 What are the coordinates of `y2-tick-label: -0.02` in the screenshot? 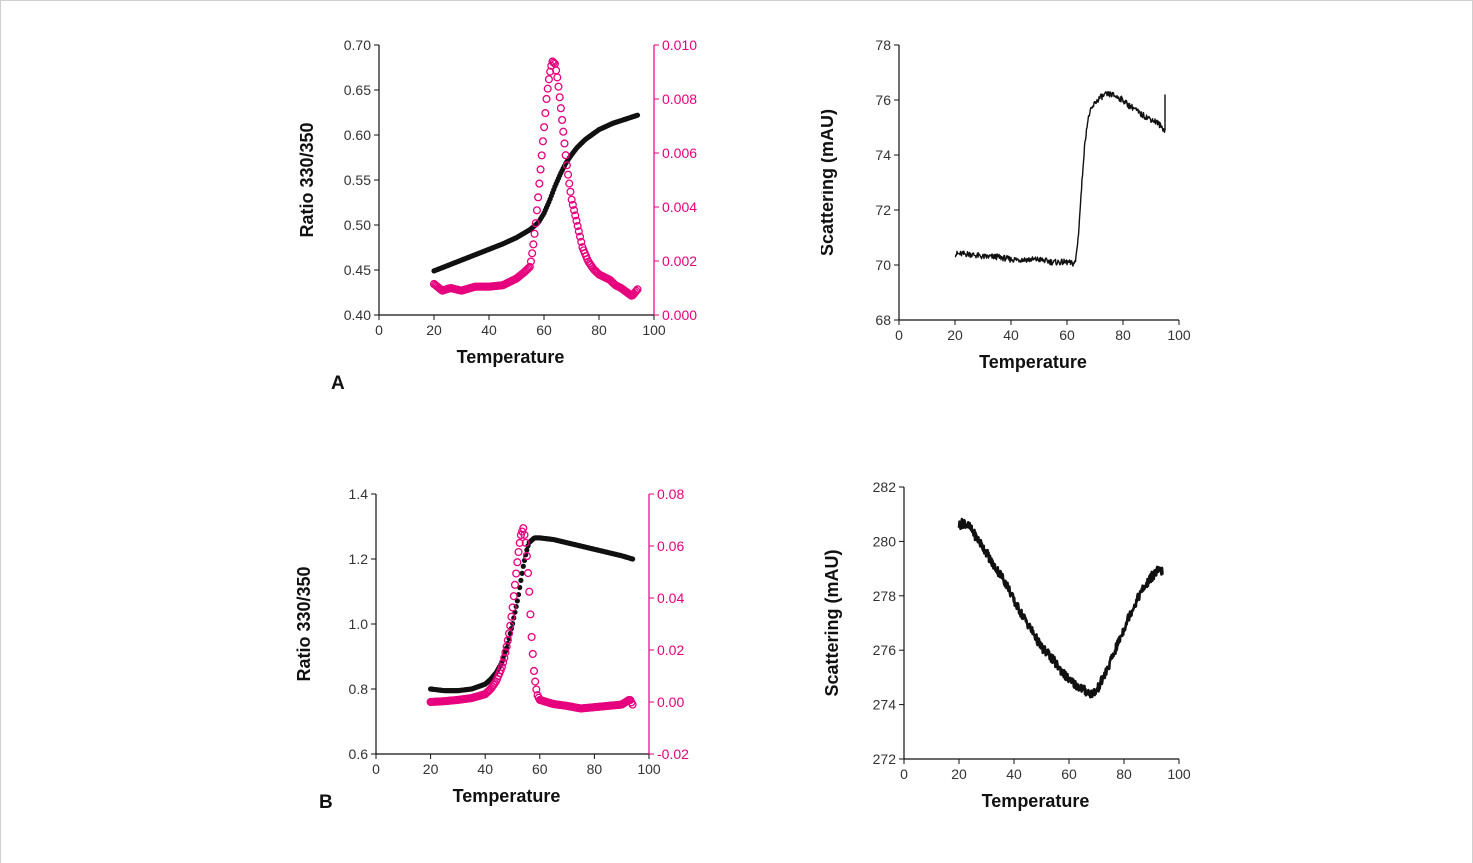 It's located at (673, 754).